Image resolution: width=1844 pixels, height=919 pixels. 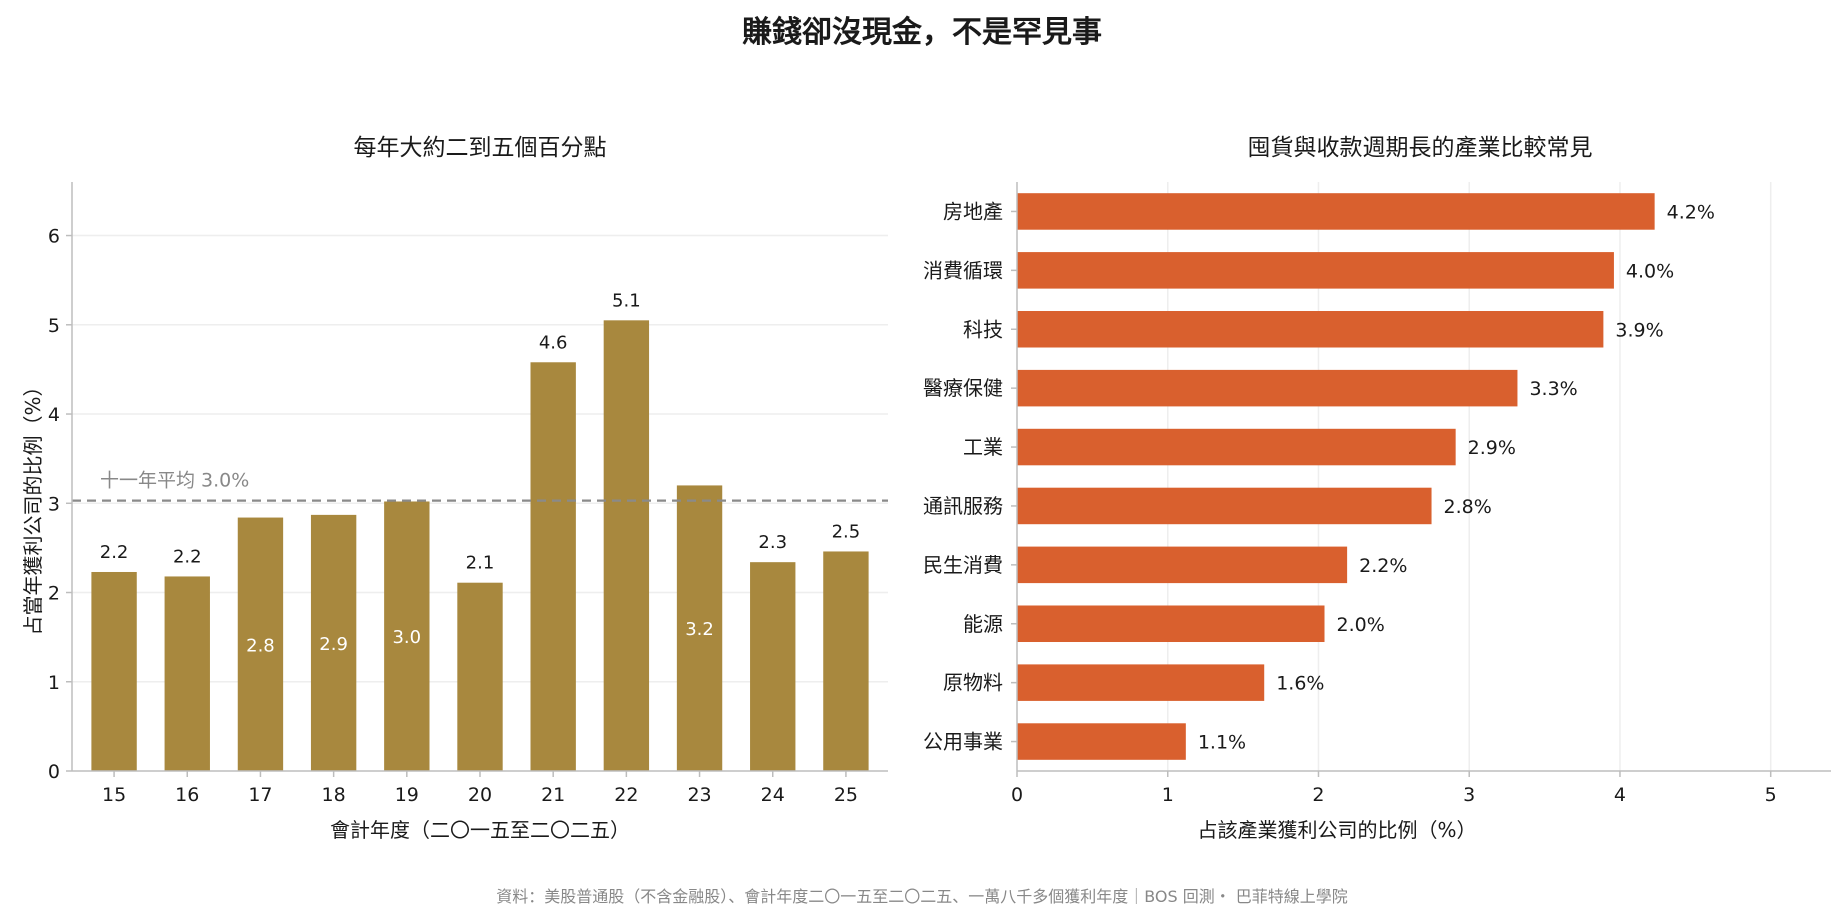 What do you see at coordinates (1469, 795) in the screenshot?
I see `right-x-tick-label: 3` at bounding box center [1469, 795].